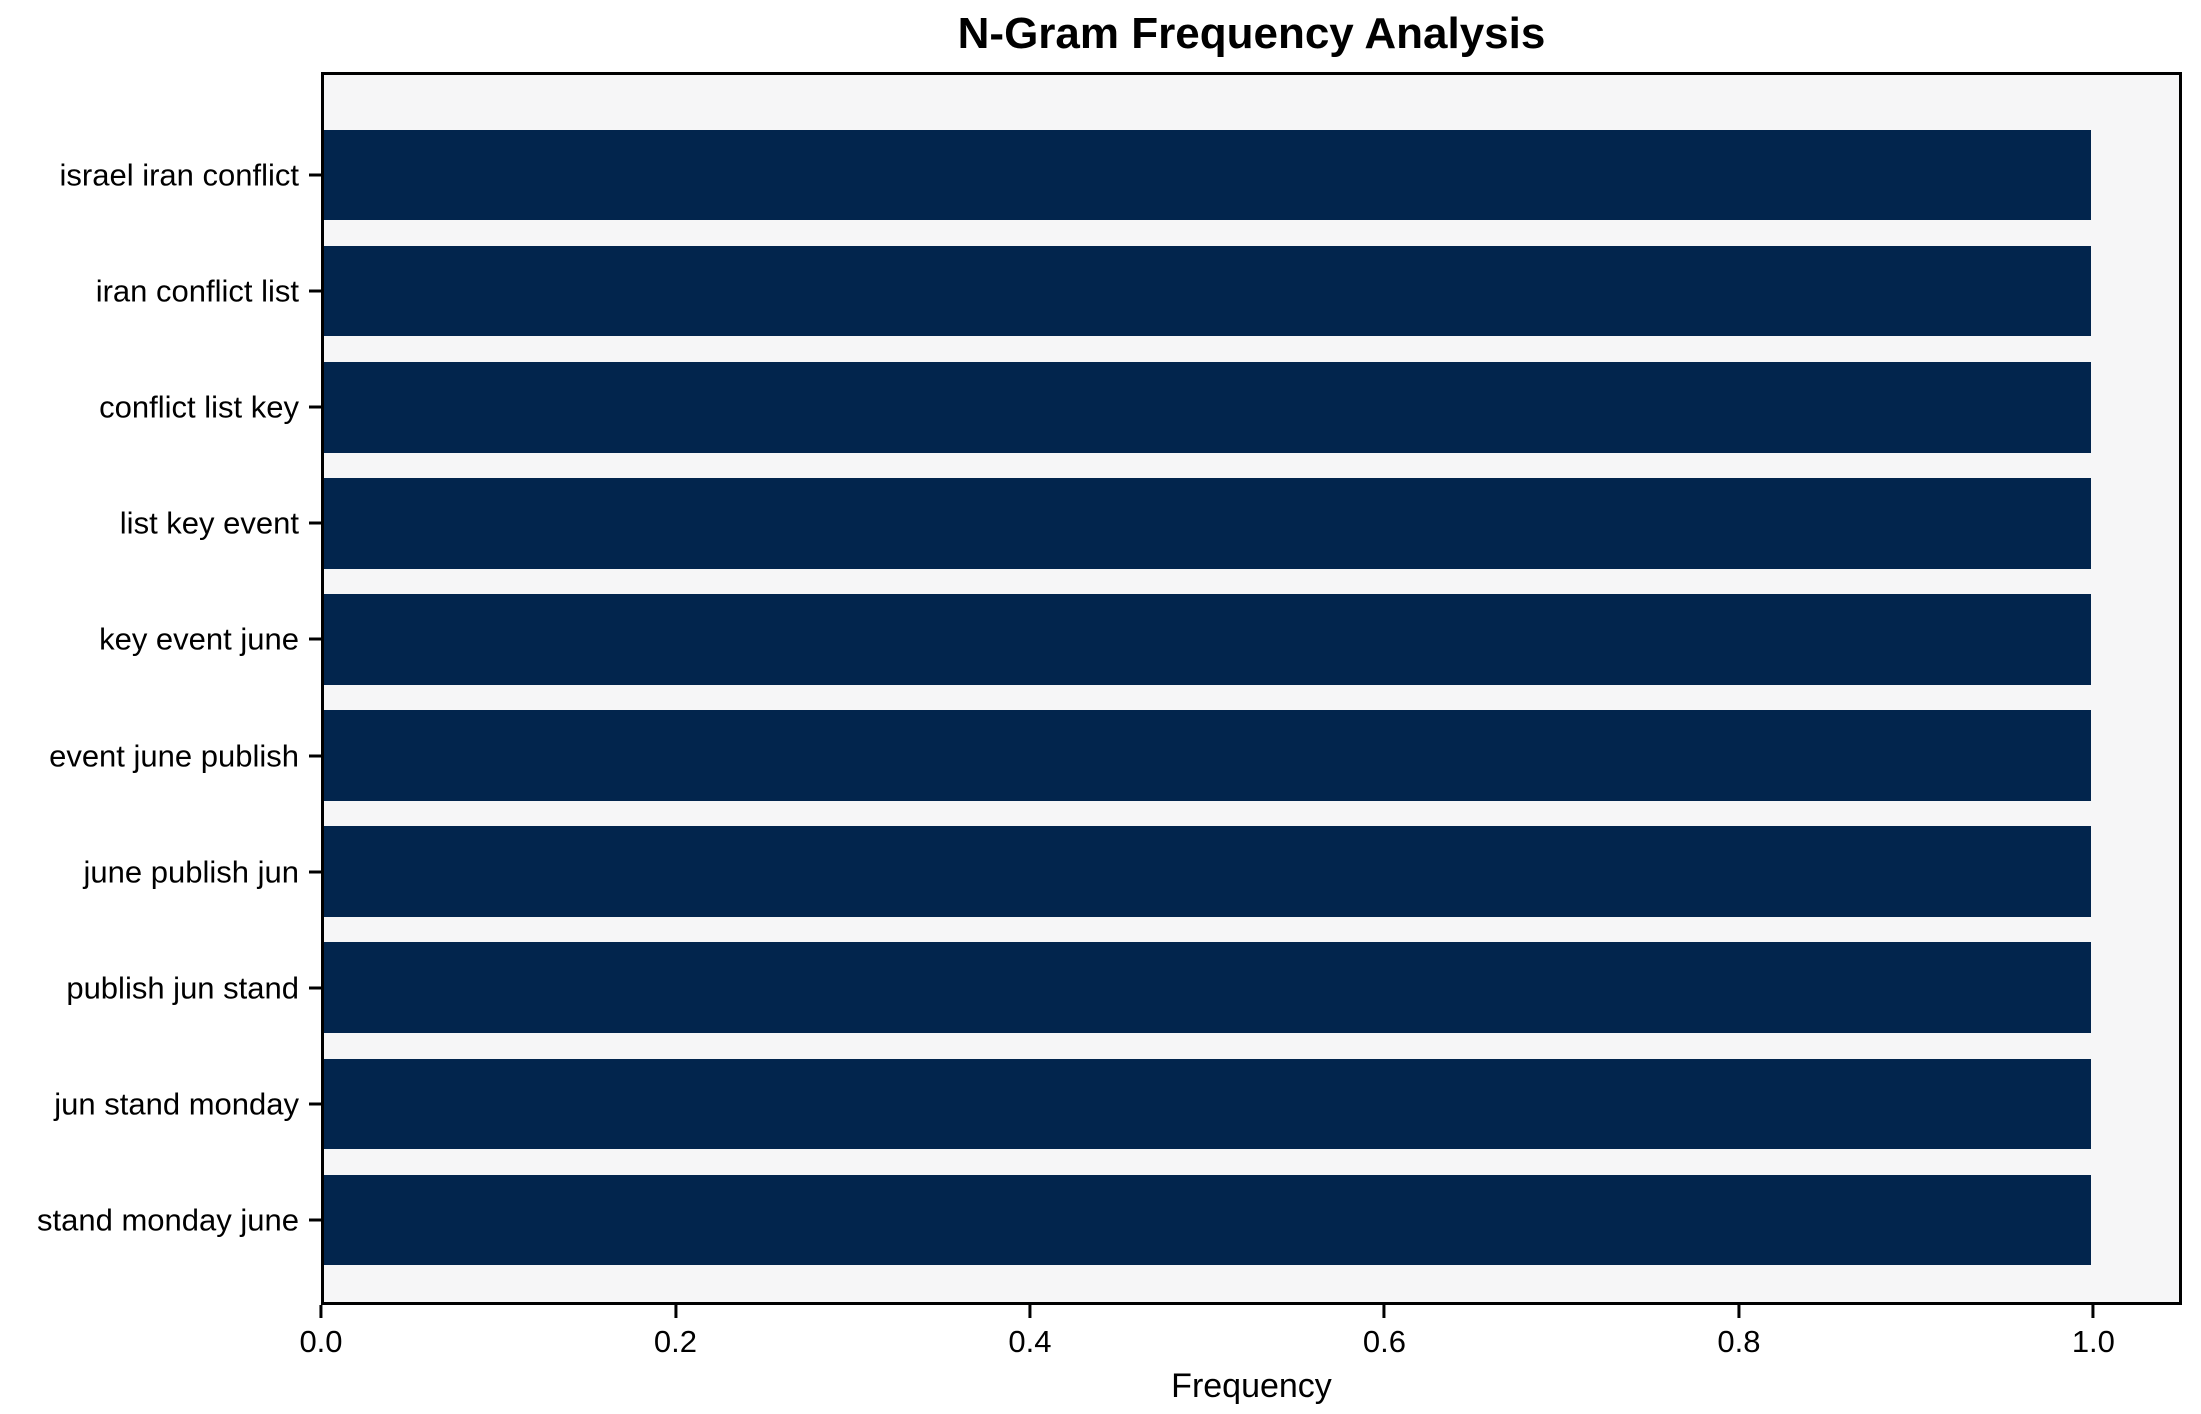  I want to click on y-tick-label: key event june, so click(199, 639).